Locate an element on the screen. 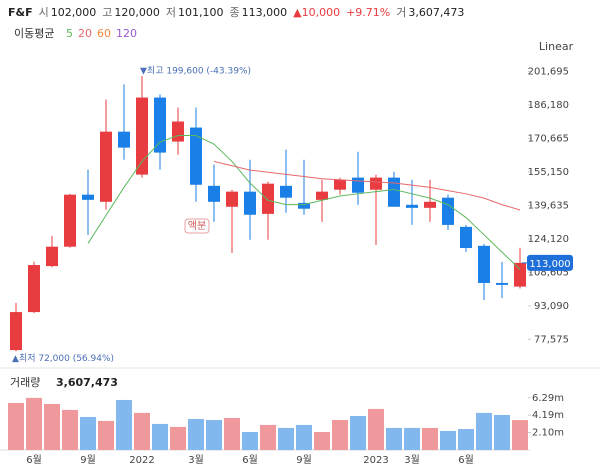 The height and width of the screenshot is (470, 600). quote-value: 101,100 is located at coordinates (201, 12).